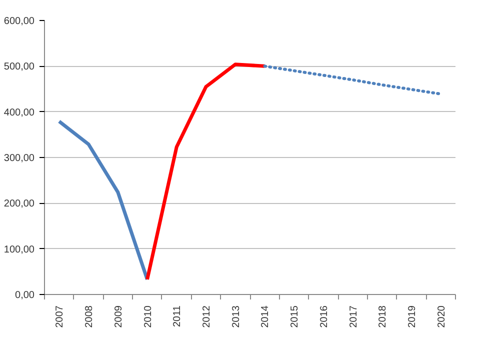  What do you see at coordinates (19, 158) in the screenshot?
I see `y-tick-label: 300,00` at bounding box center [19, 158].